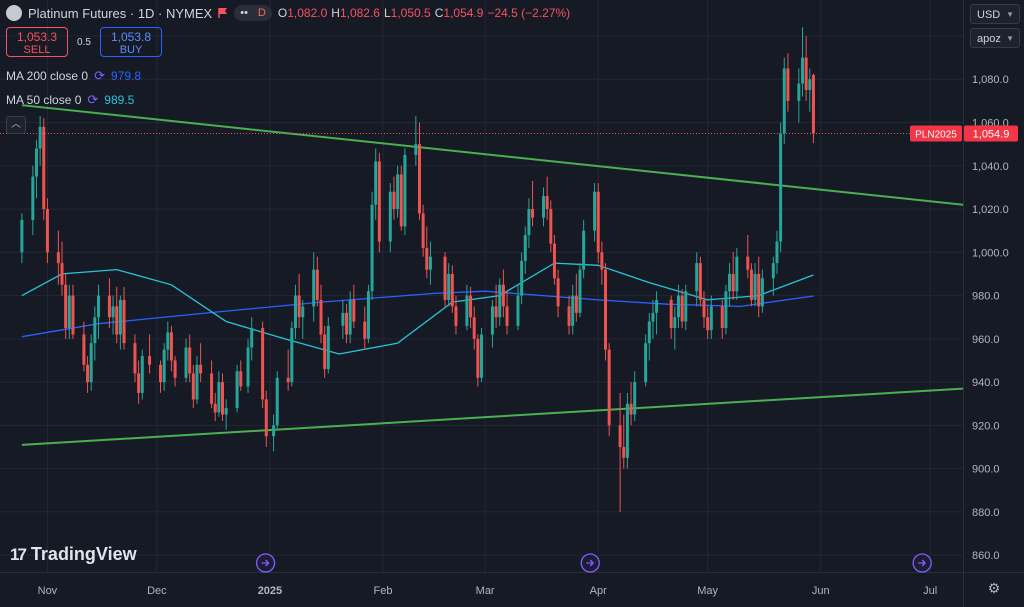 Image resolution: width=1024 pixels, height=607 pixels. I want to click on indicator-ma50: MA 50 close 0 ⟳ 989.5, so click(70, 100).